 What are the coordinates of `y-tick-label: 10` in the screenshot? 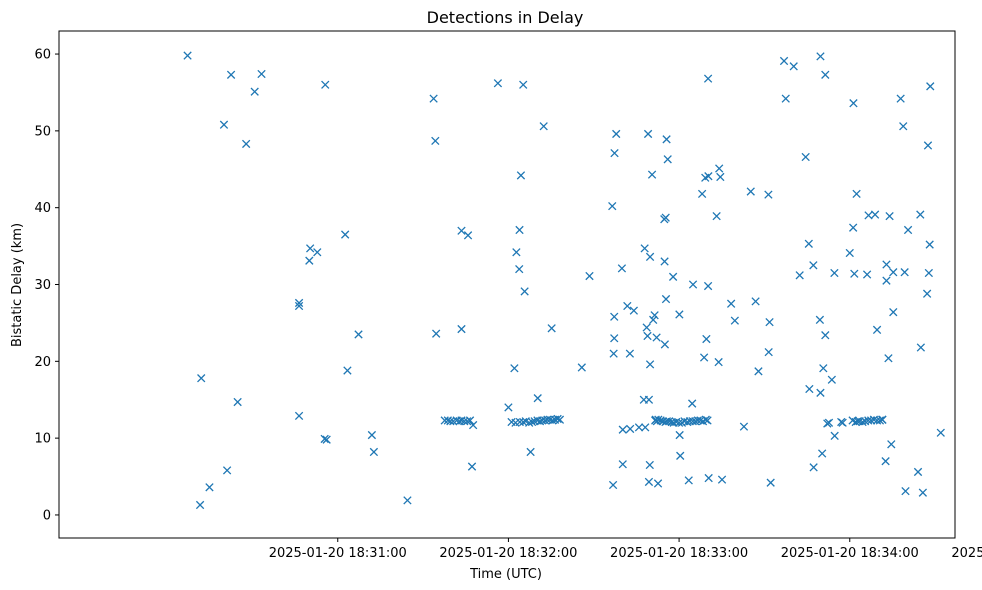 It's located at (42, 439).